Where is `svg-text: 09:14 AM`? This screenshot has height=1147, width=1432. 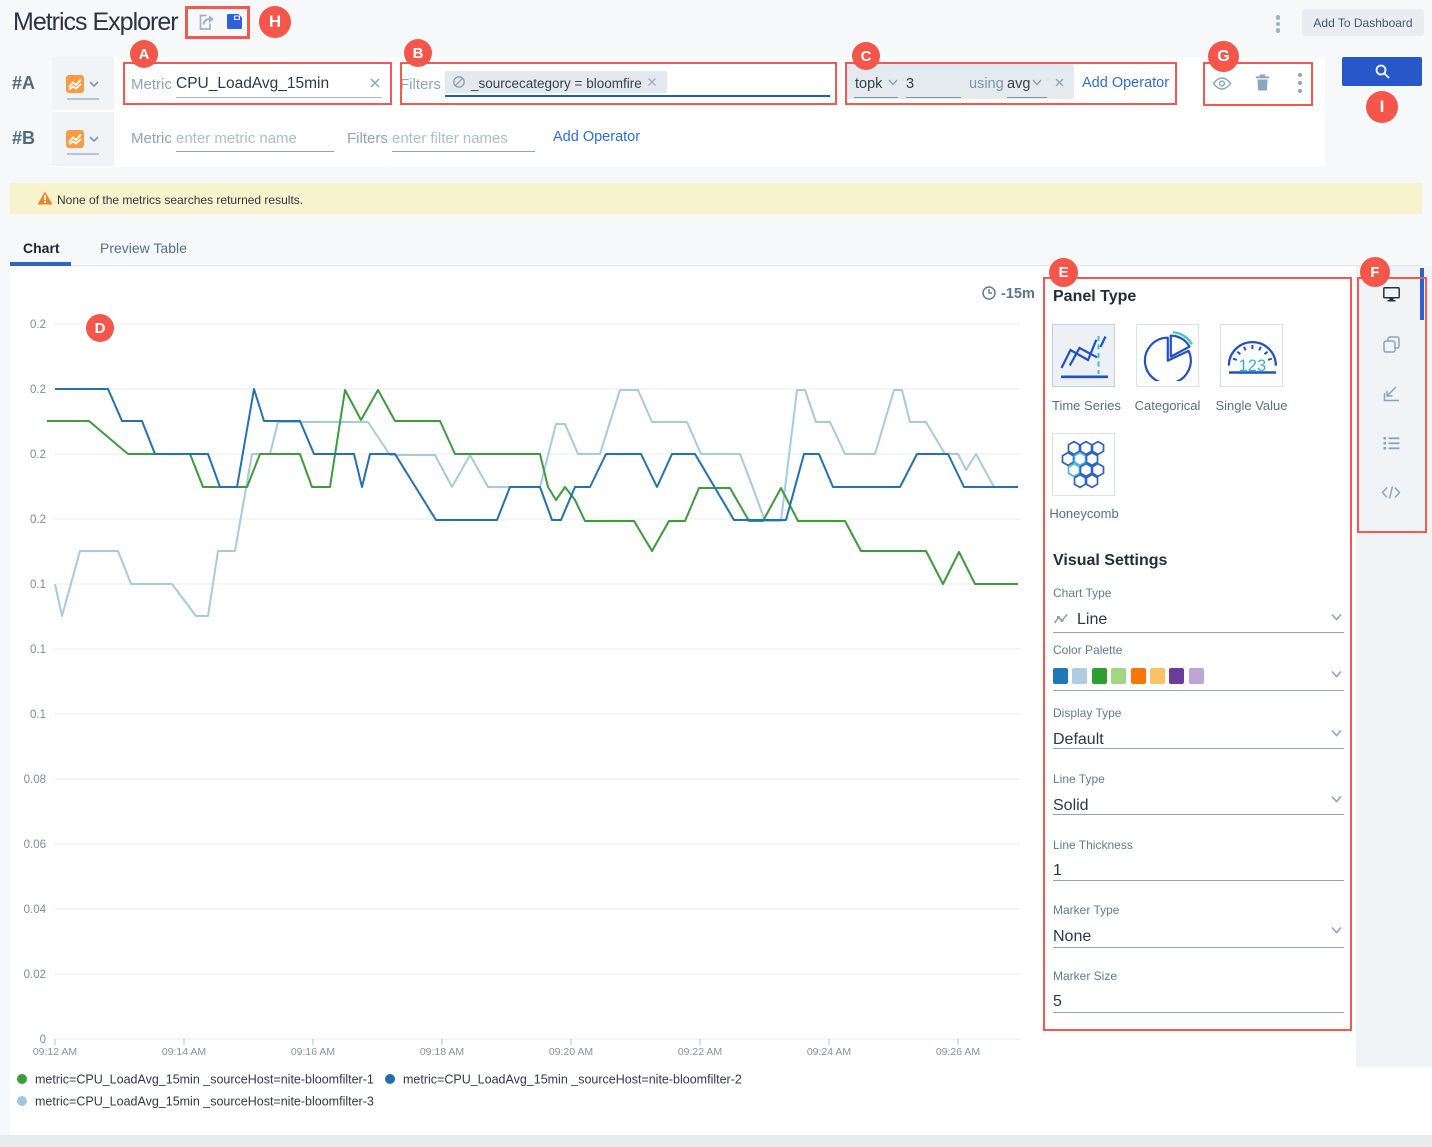 svg-text: 09:14 AM is located at coordinates (184, 1052).